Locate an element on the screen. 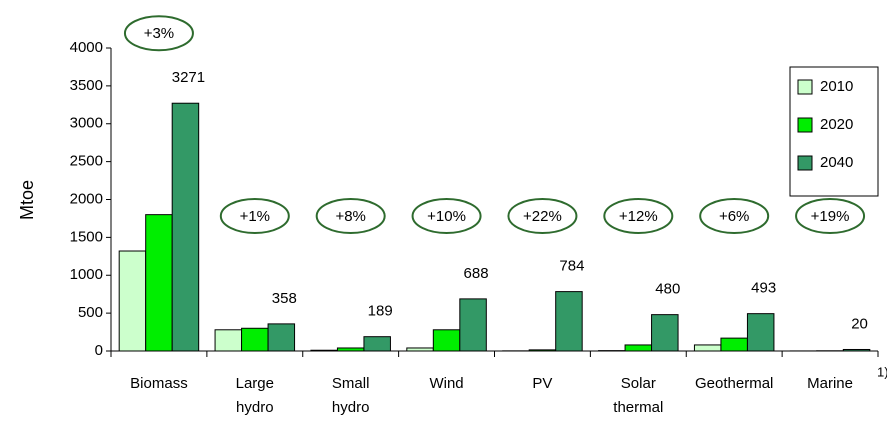 The height and width of the screenshot is (426, 887). data-label: 3271 is located at coordinates (188, 77).